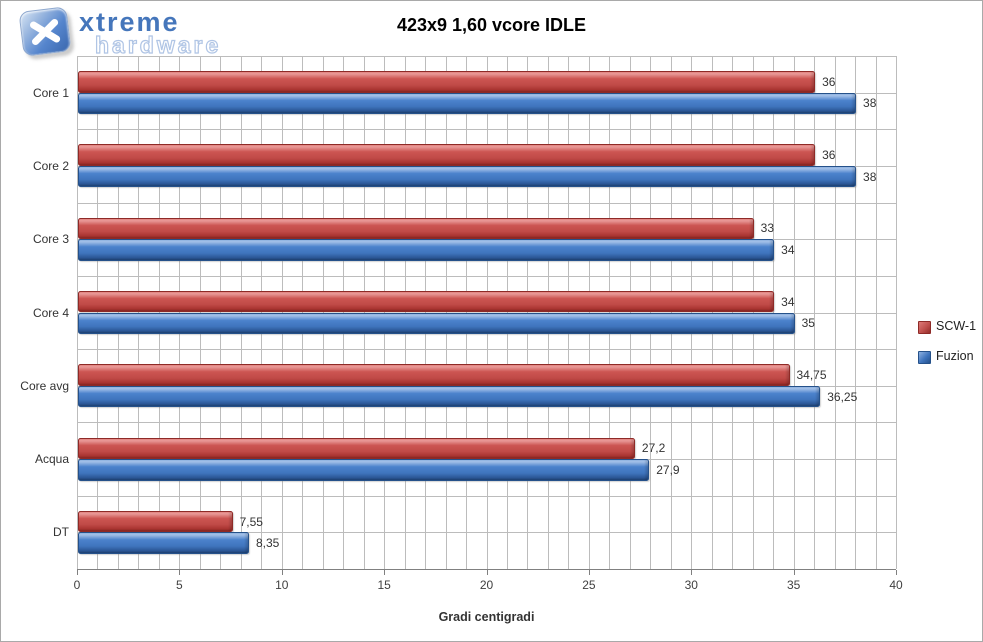 The image size is (983, 642). What do you see at coordinates (50, 312) in the screenshot?
I see `category-label: Core 4` at bounding box center [50, 312].